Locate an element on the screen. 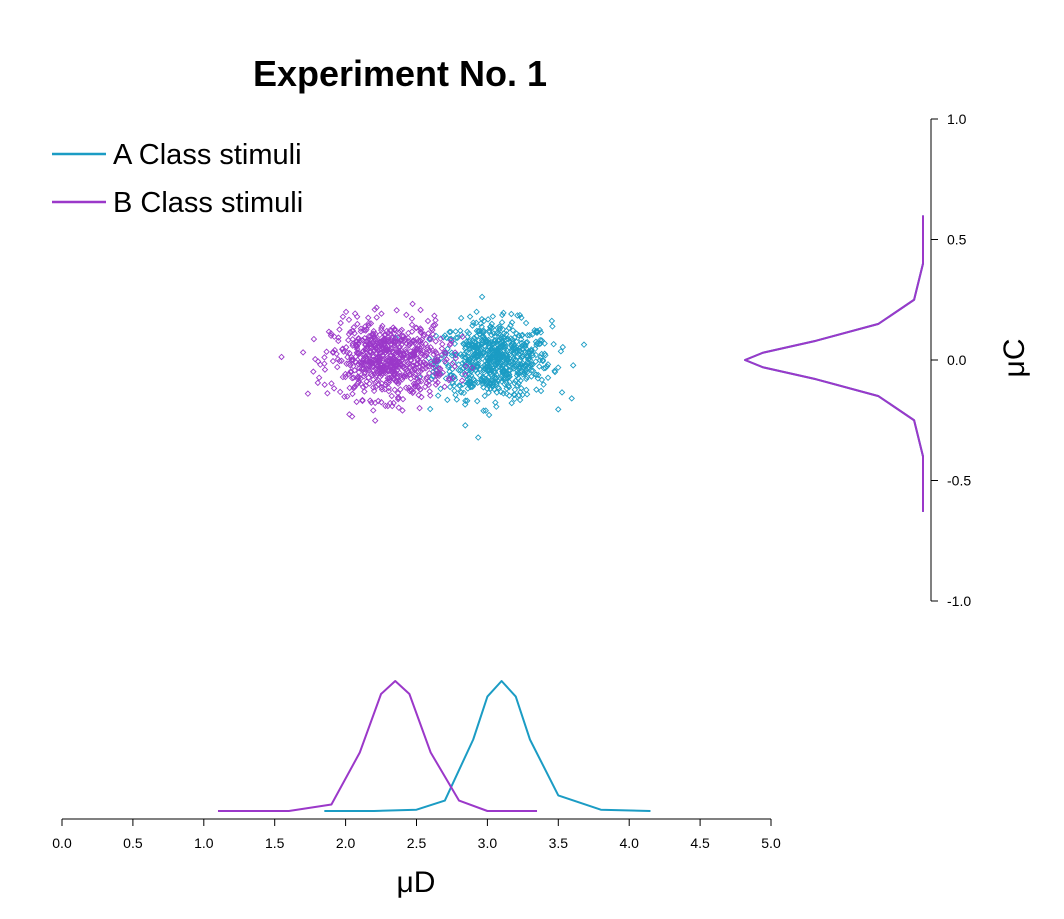 The width and height of the screenshot is (1064, 919). scatter-points is located at coordinates (433, 367).